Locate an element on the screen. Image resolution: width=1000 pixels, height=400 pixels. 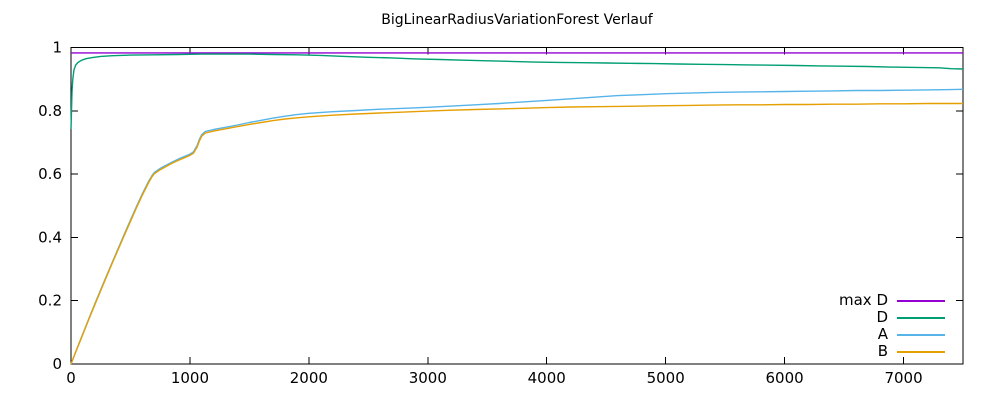
x-tick-label: 5000 is located at coordinates (666, 378).